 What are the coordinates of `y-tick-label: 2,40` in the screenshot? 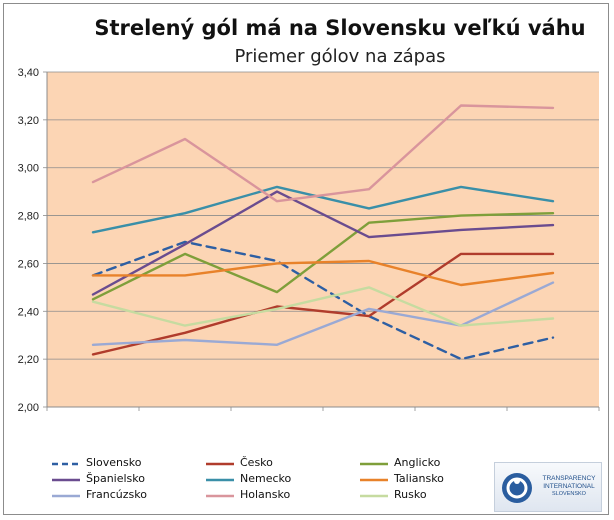 It's located at (28, 312).